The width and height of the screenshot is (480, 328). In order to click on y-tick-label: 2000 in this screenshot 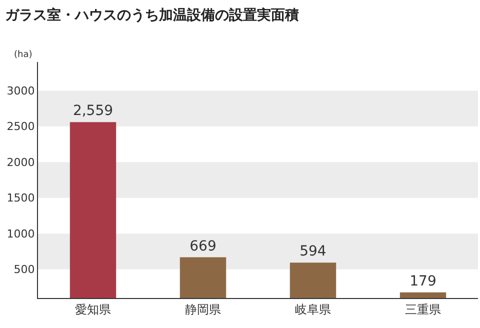, I will do `click(20, 162)`.